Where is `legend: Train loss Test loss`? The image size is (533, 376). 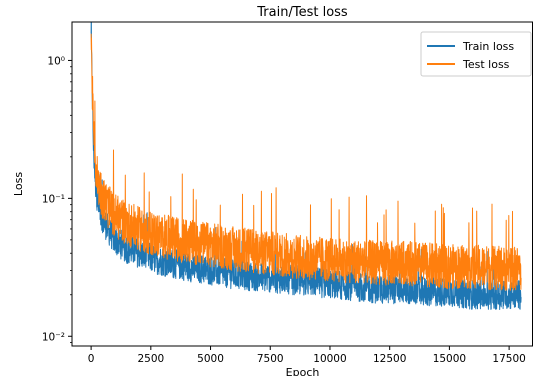
legend: Train loss Test loss is located at coordinates (476, 54).